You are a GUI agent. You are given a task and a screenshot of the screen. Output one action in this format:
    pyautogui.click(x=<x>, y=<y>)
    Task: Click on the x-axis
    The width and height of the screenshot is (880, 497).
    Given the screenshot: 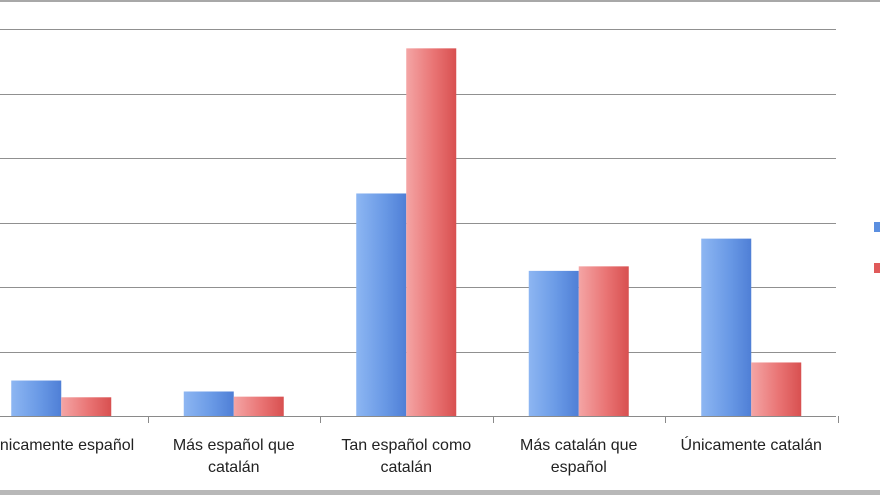 What is the action you would take?
    pyautogui.click(x=493, y=419)
    